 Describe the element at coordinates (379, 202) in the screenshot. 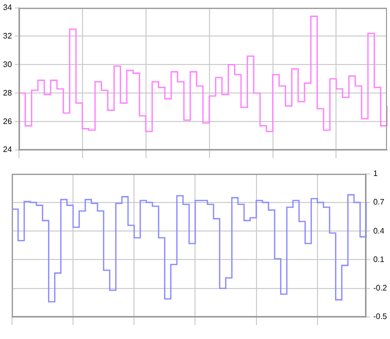

I see `y-tick-label: 0.7` at that location.